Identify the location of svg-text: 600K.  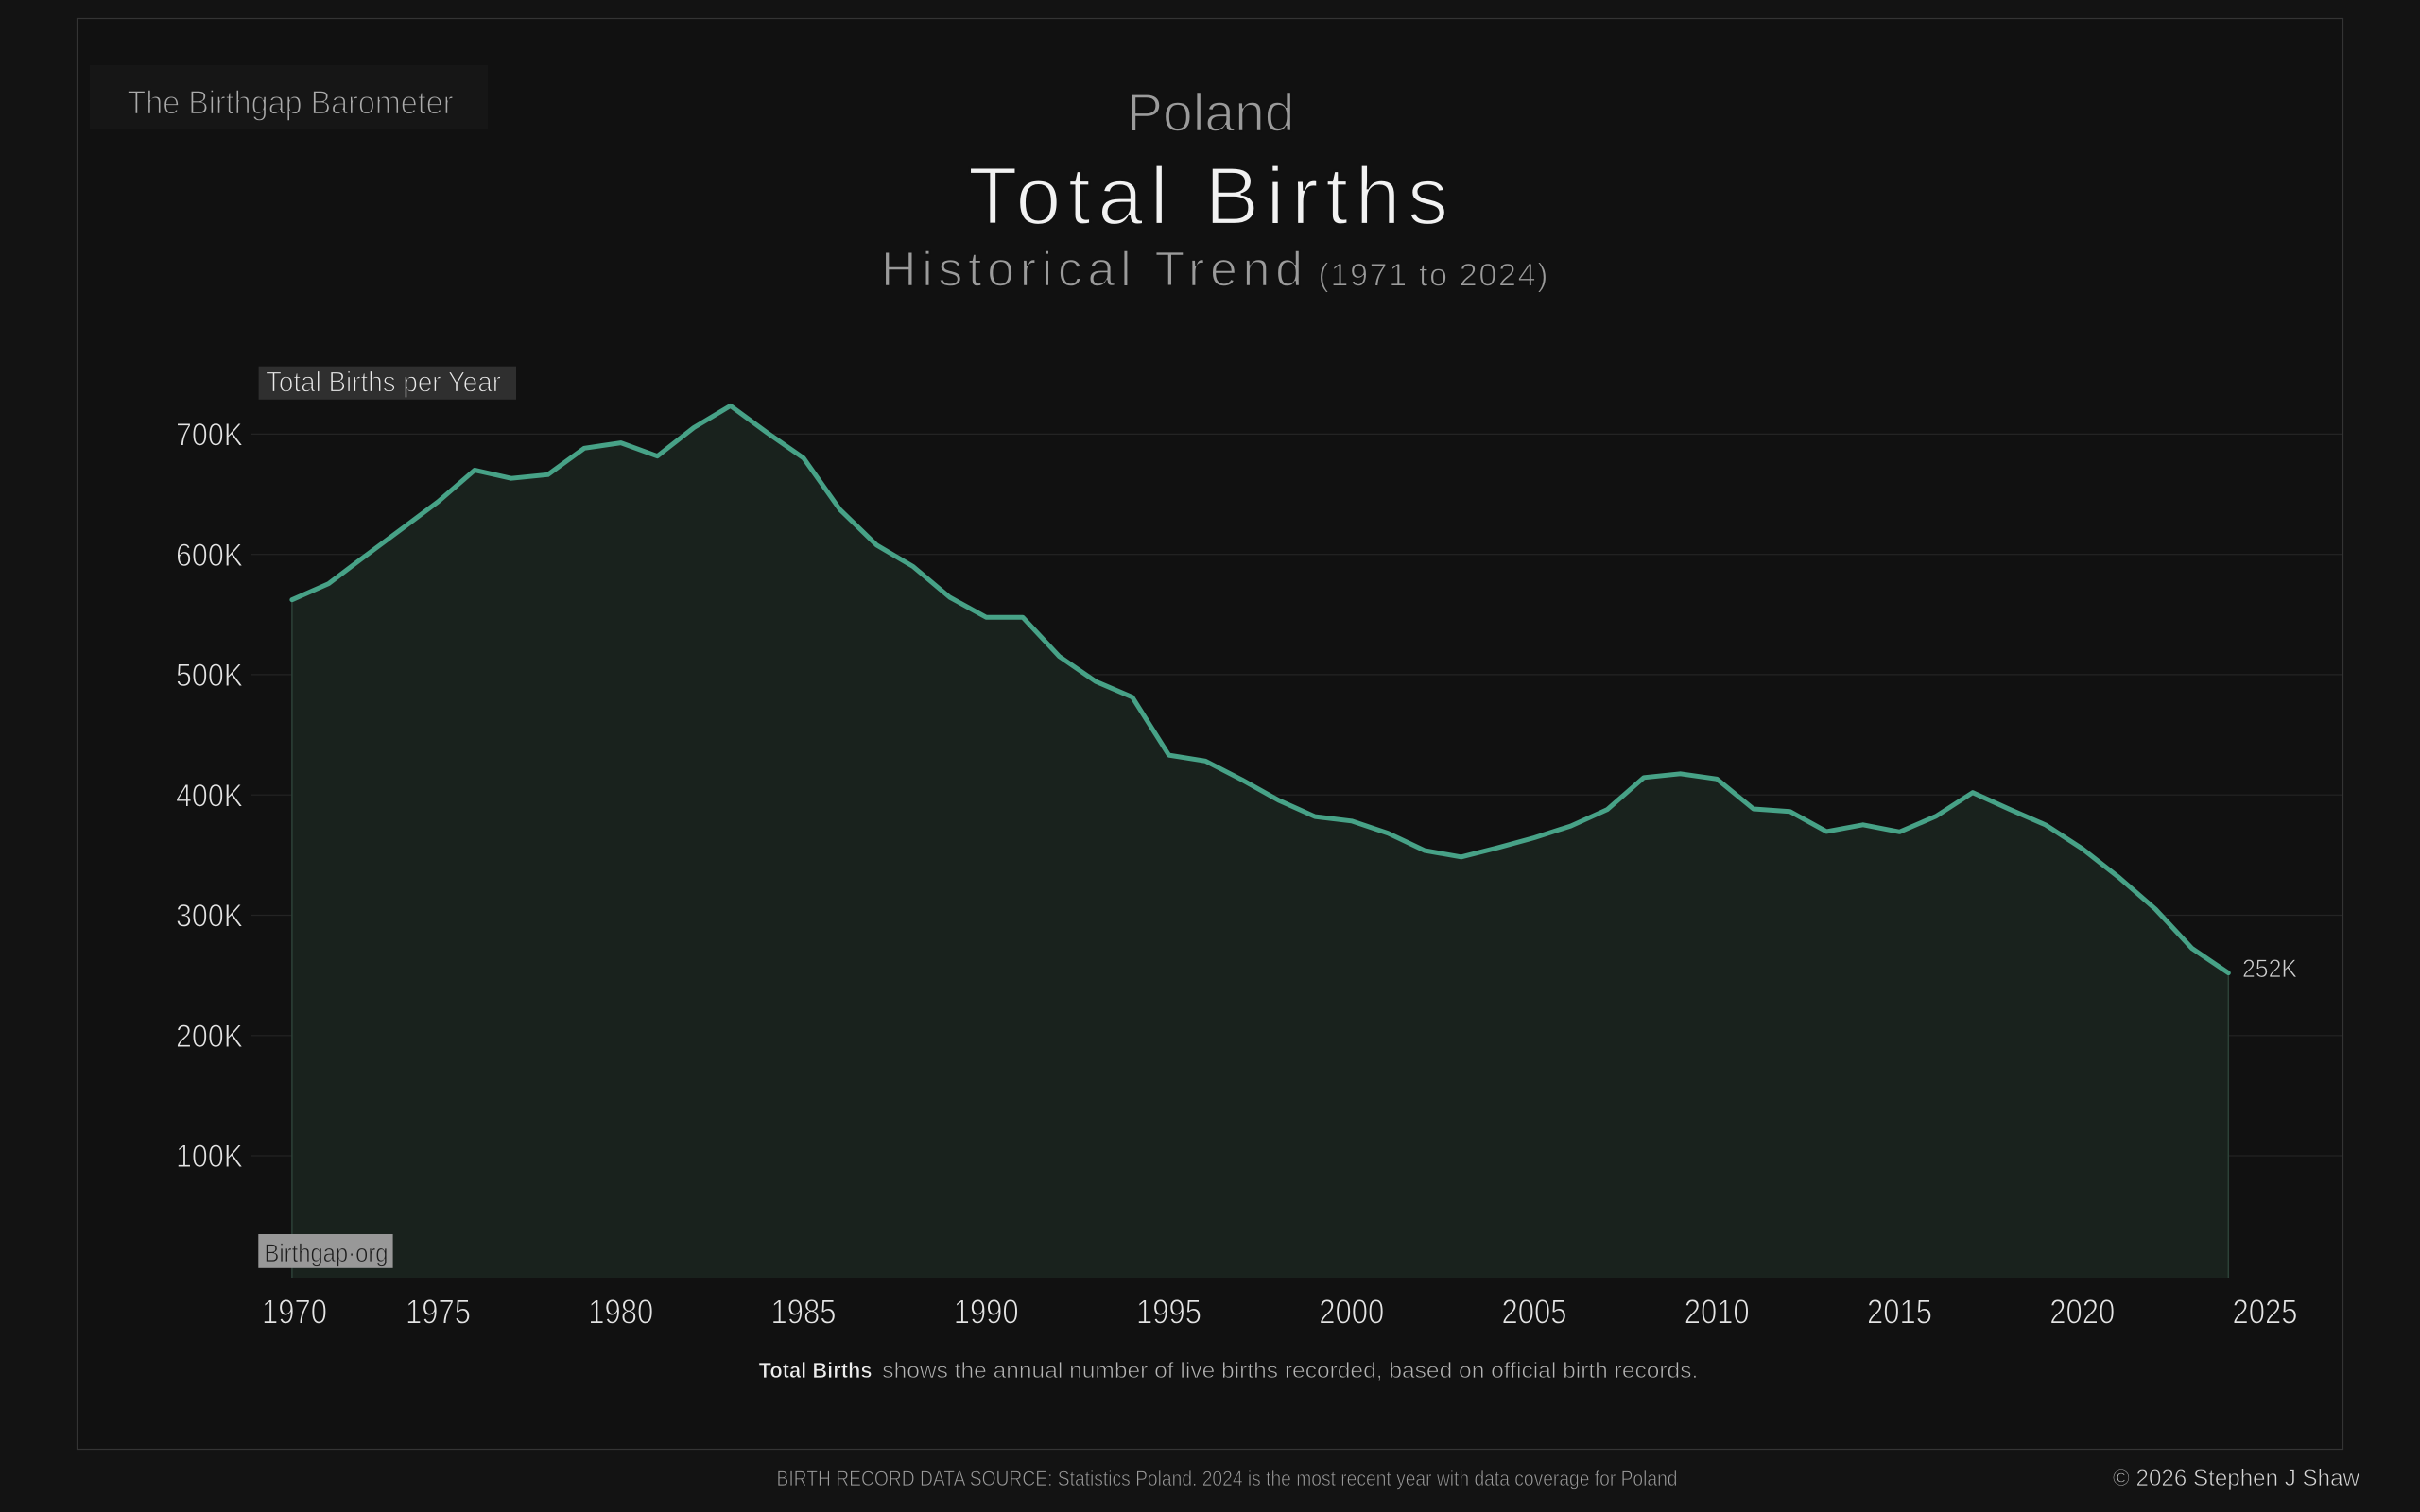
(209, 556).